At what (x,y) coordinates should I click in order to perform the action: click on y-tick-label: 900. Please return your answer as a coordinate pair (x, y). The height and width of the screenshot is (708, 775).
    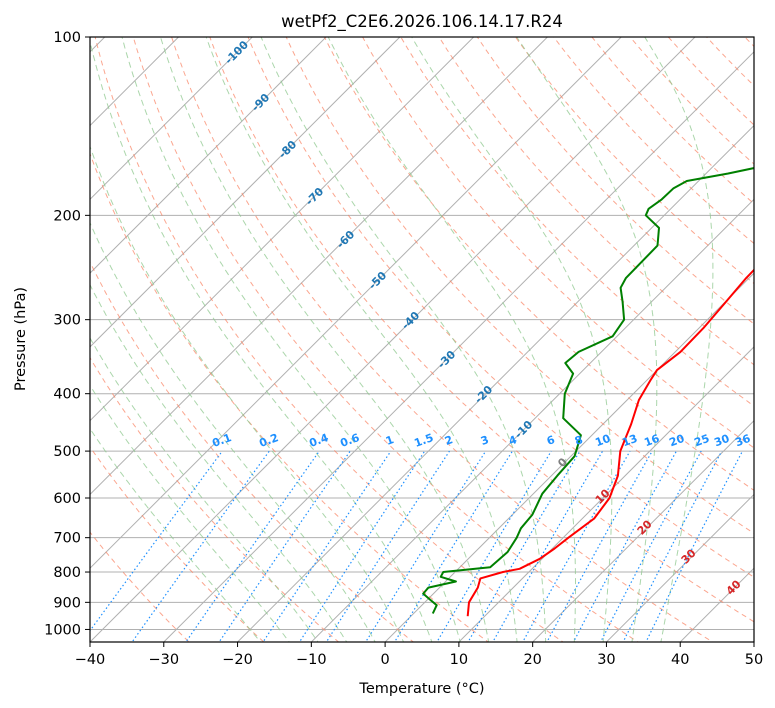
    Looking at the image, I should click on (67, 603).